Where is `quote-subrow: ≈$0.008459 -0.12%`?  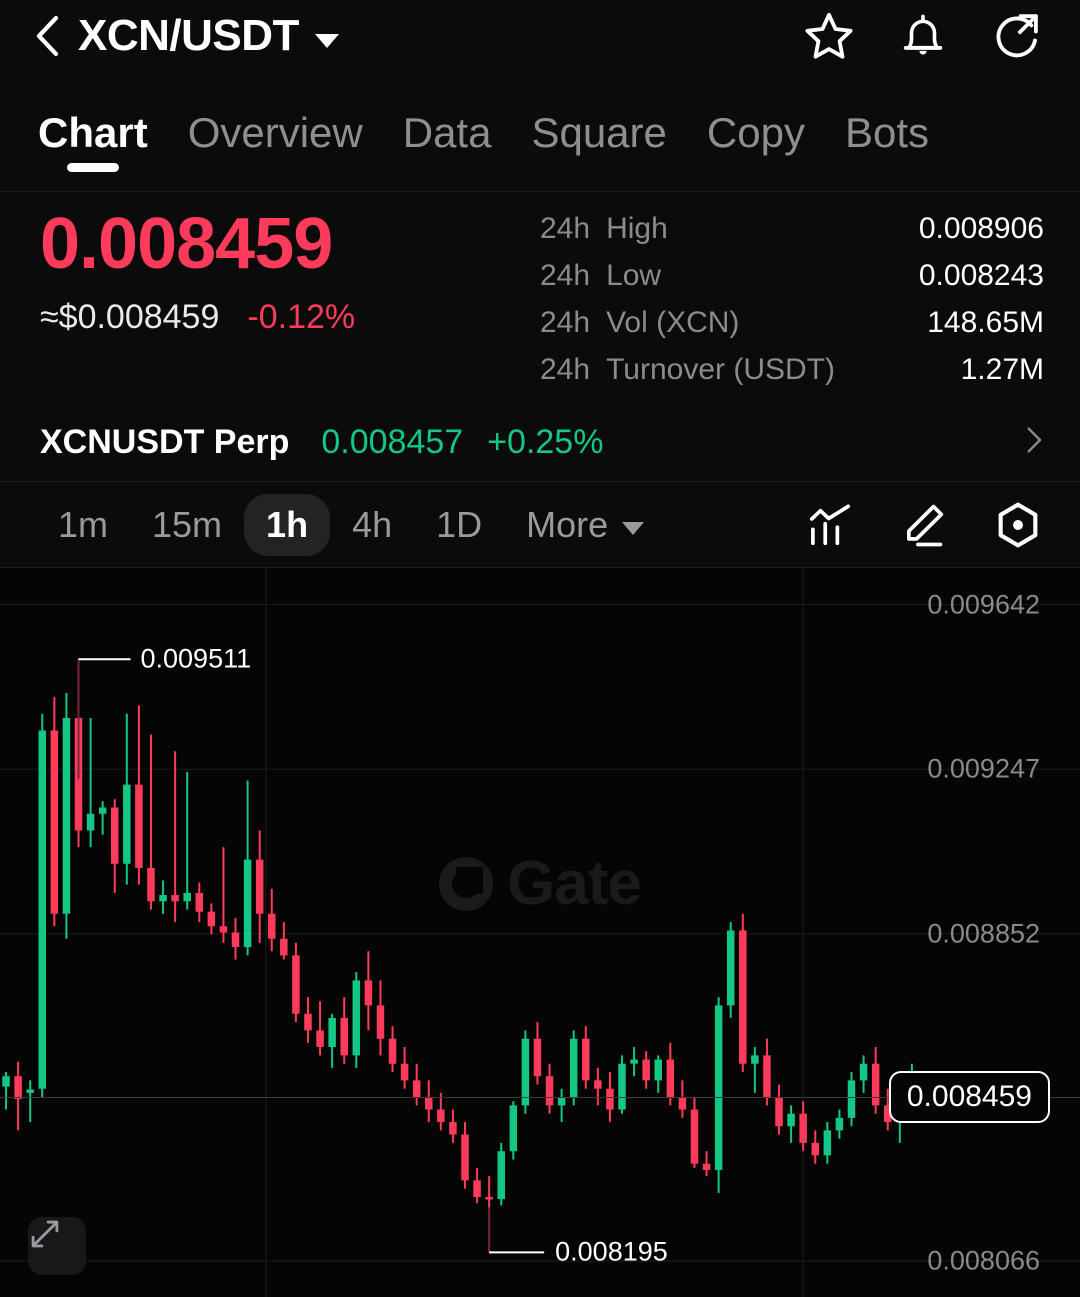
quote-subrow: ≈$0.008459 -0.12% is located at coordinates (290, 317).